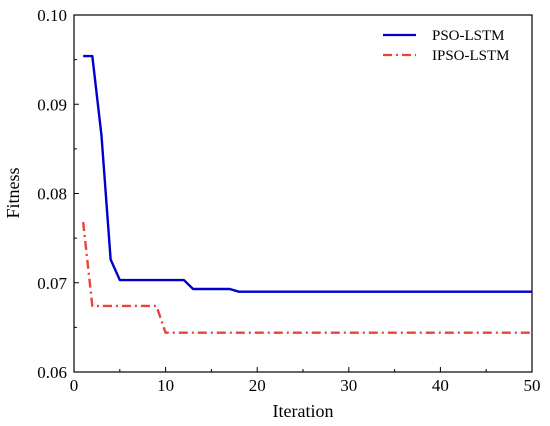 The image size is (550, 426). What do you see at coordinates (471, 56) in the screenshot?
I see `legend-label-ipso-lstm: IPSO-LSTM` at bounding box center [471, 56].